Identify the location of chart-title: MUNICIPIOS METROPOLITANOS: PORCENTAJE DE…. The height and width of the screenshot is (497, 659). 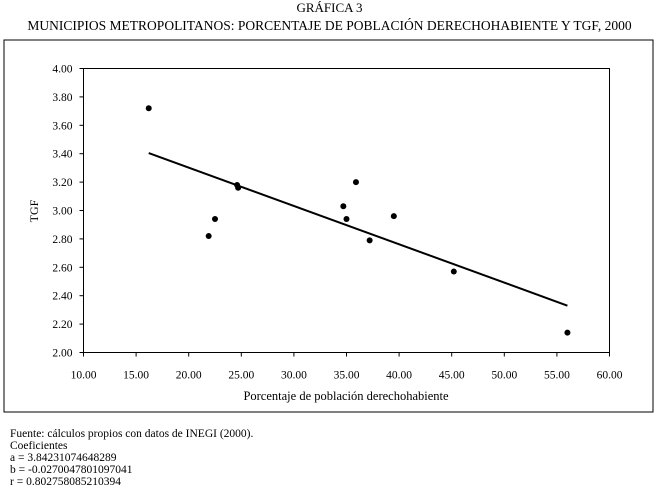
(329, 25).